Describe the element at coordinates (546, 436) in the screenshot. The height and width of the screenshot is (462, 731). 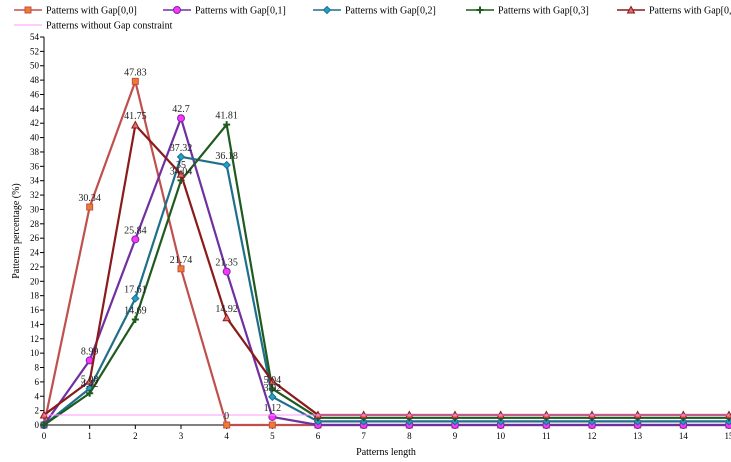
I see `x-tick-label: 11` at that location.